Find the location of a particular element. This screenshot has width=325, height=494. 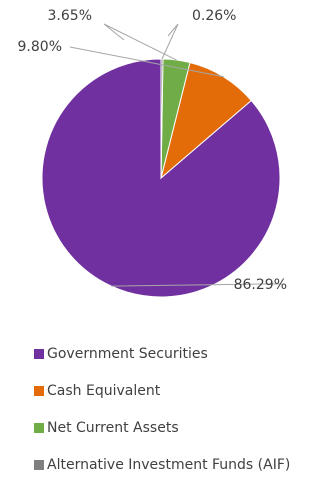

data-label: 9.80% is located at coordinates (40, 47).